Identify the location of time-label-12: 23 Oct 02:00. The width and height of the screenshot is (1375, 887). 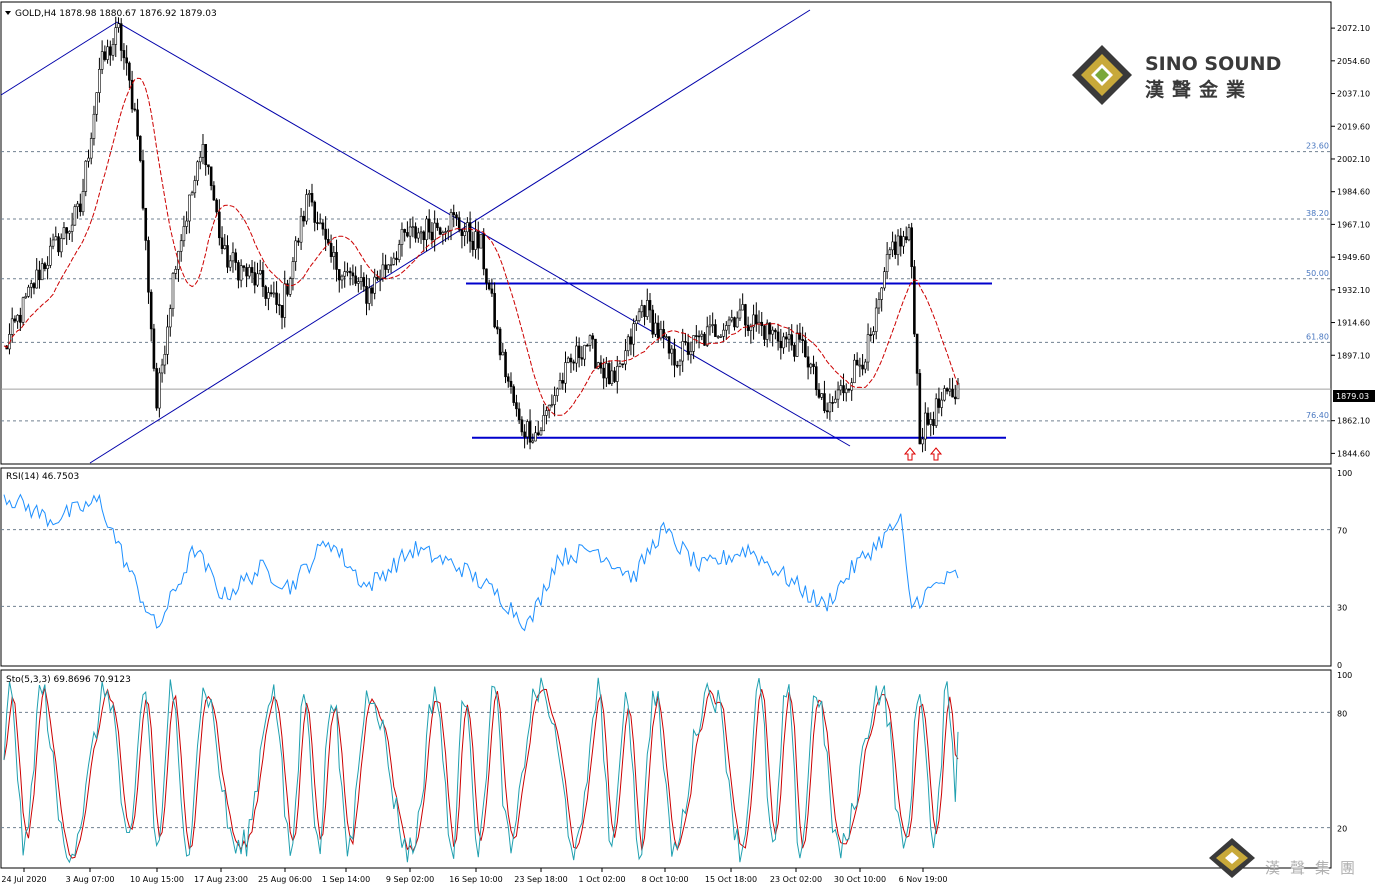
(796, 879).